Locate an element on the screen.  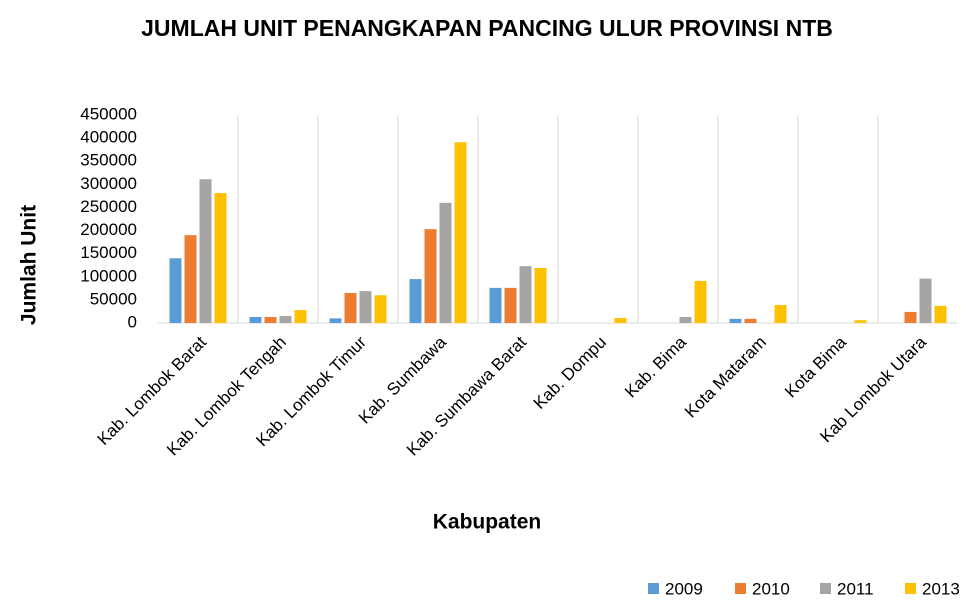
y-tick-label: 450000 is located at coordinates (108, 113).